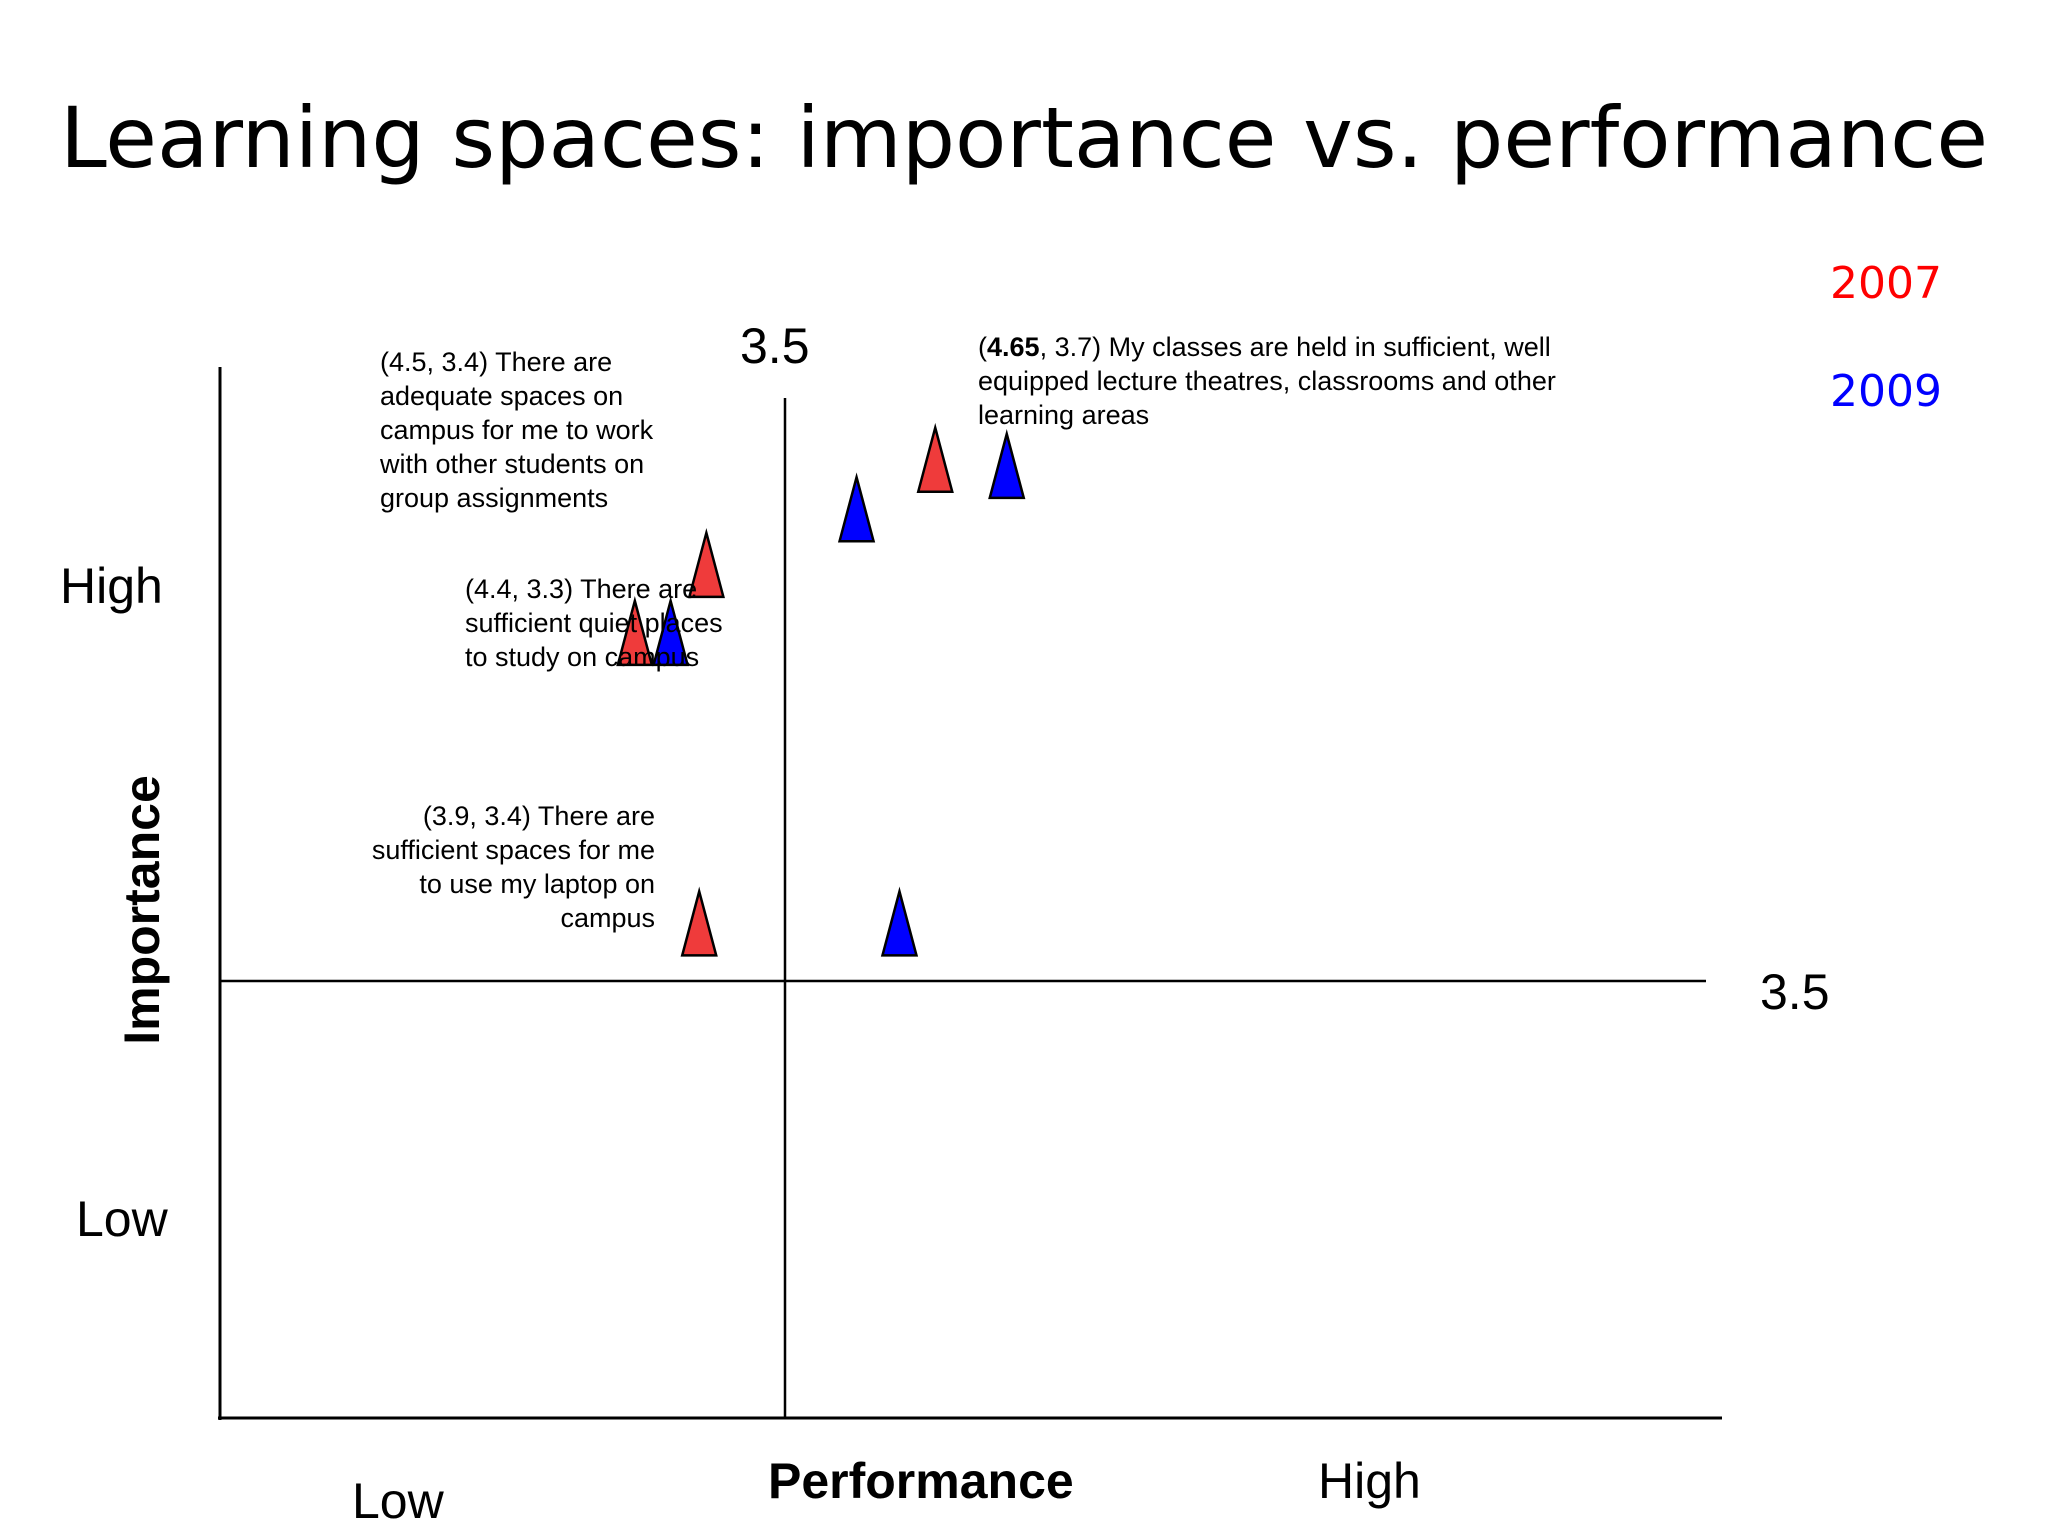  Describe the element at coordinates (1886, 391) in the screenshot. I see `legend-item-2009: 2009` at that location.